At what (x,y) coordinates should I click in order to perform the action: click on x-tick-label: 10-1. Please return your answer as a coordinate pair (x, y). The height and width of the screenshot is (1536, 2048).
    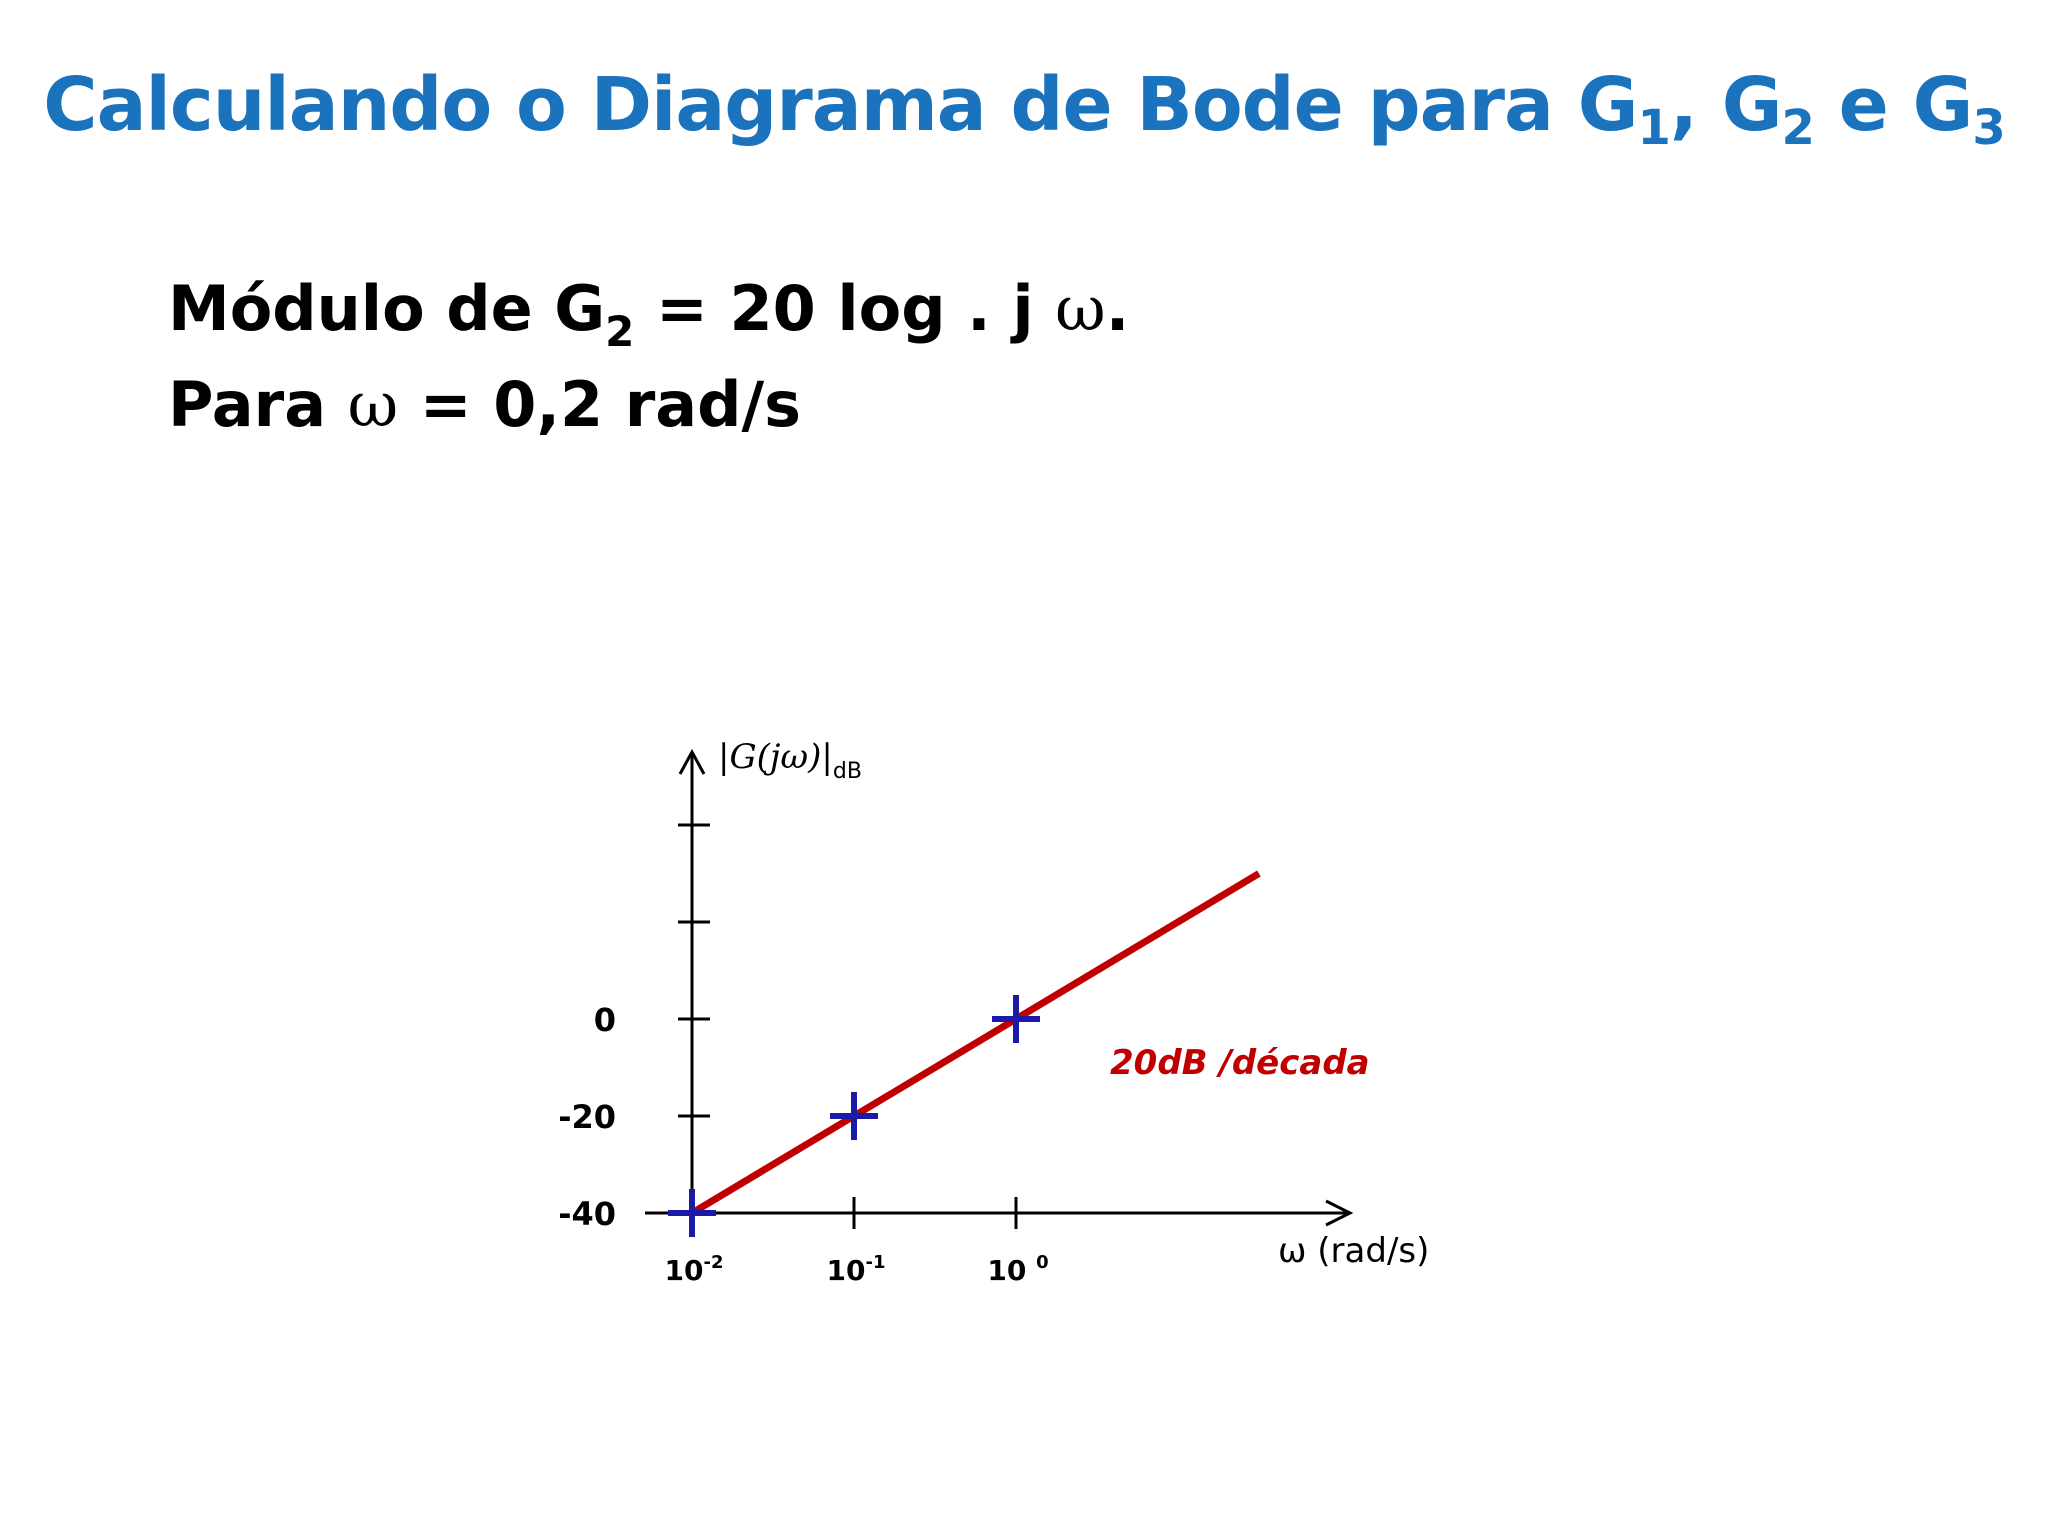
    Looking at the image, I should click on (856, 1269).